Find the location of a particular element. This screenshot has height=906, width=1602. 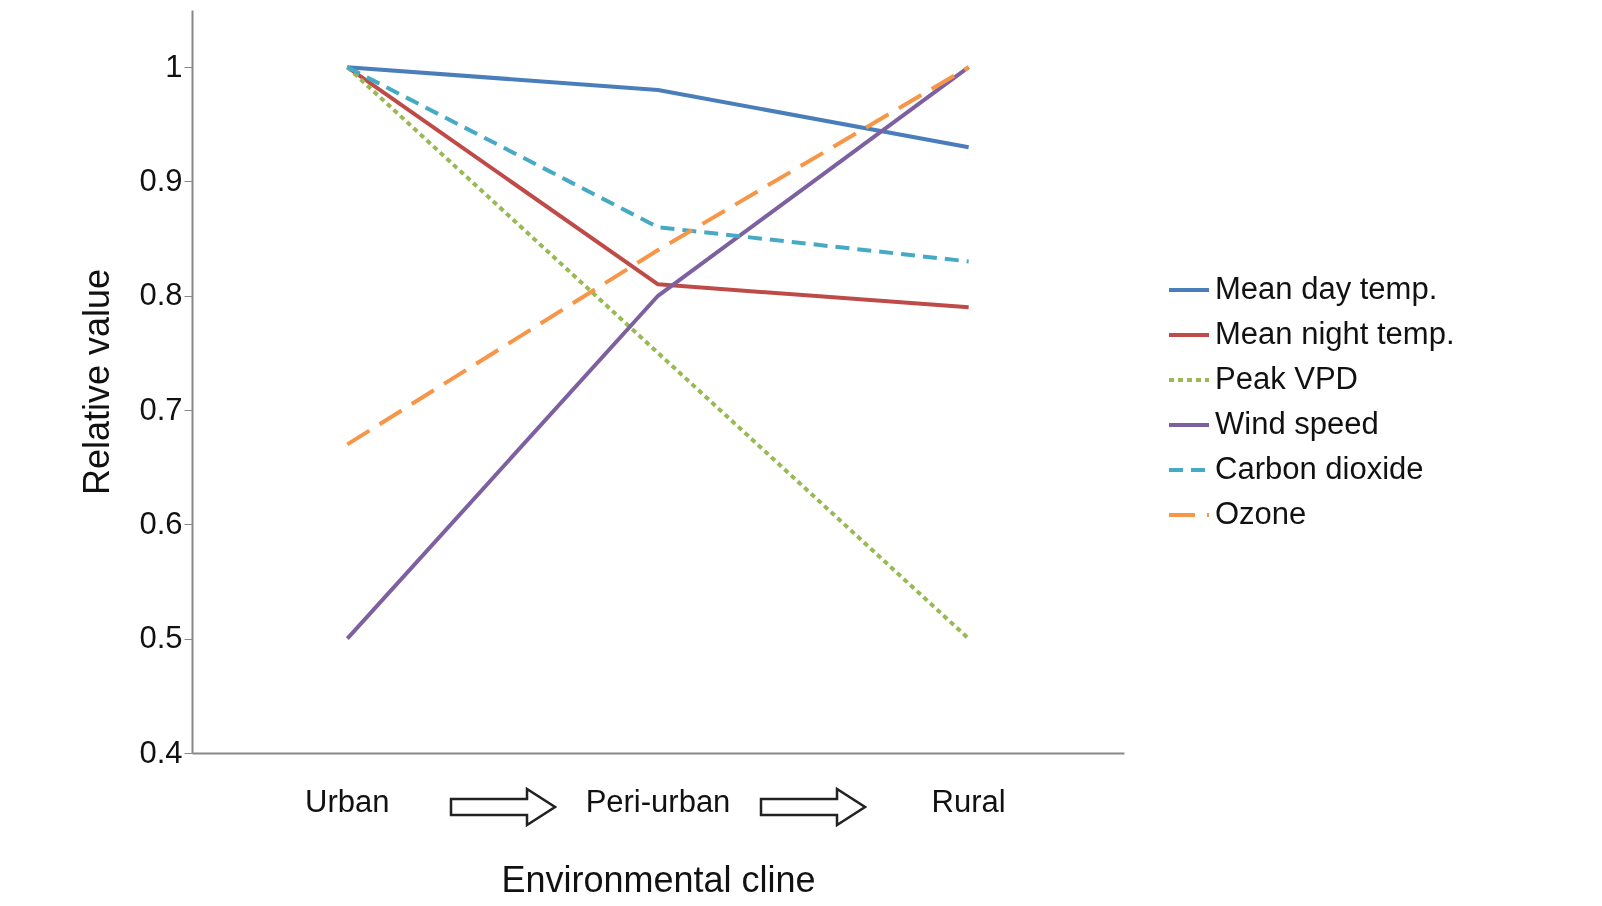

legend-label: Wind speed is located at coordinates (1297, 423).